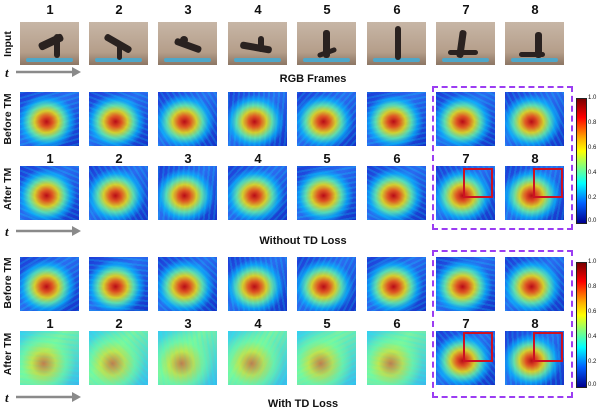 The height and width of the screenshot is (414, 606). What do you see at coordinates (7, 231) in the screenshot?
I see `time-label-2: t` at bounding box center [7, 231].